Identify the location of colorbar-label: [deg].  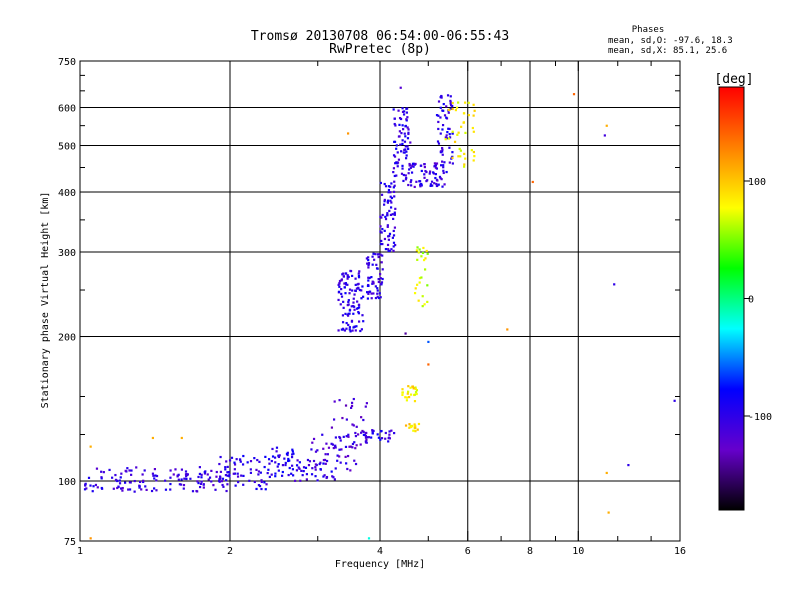
(733, 79).